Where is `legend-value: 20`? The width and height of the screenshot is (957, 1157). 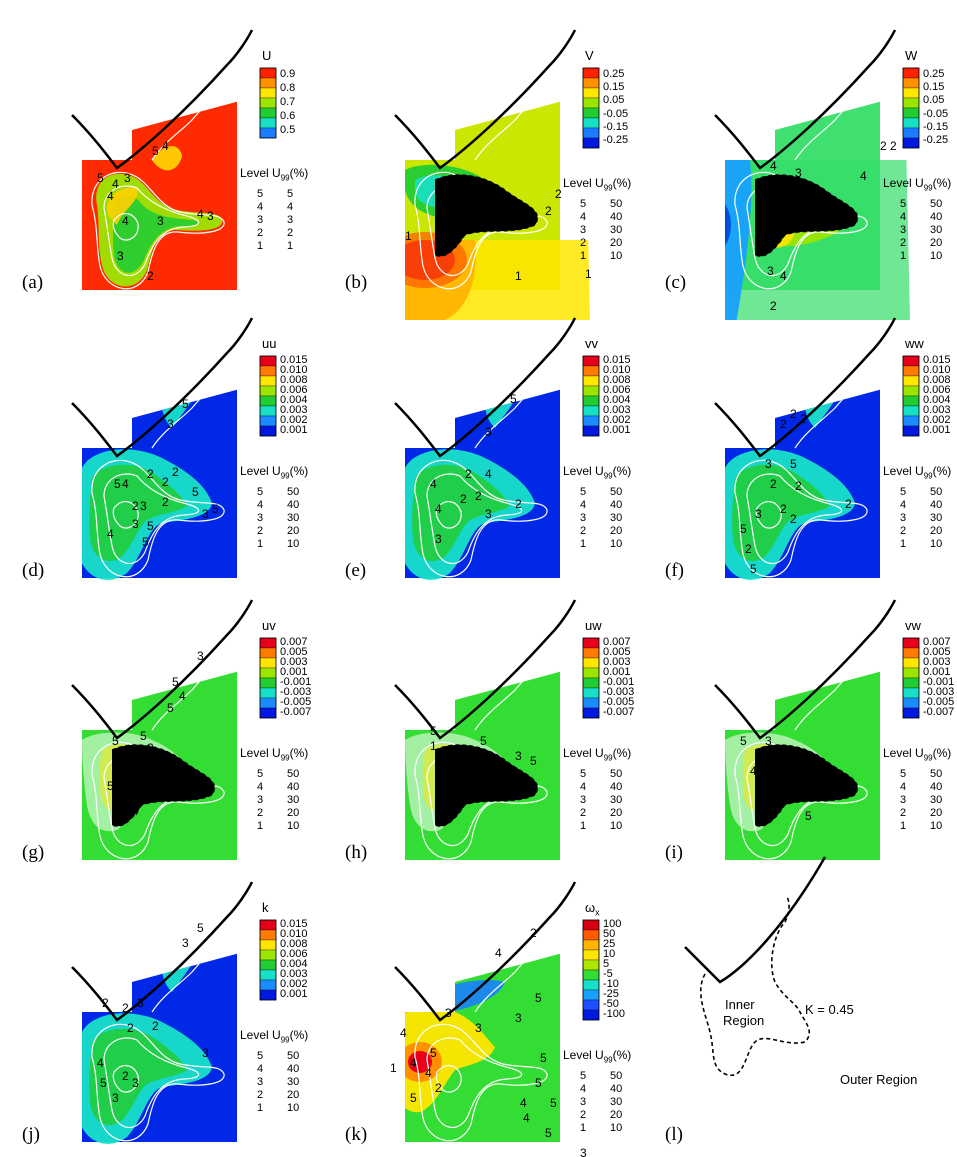 legend-value: 20 is located at coordinates (293, 813).